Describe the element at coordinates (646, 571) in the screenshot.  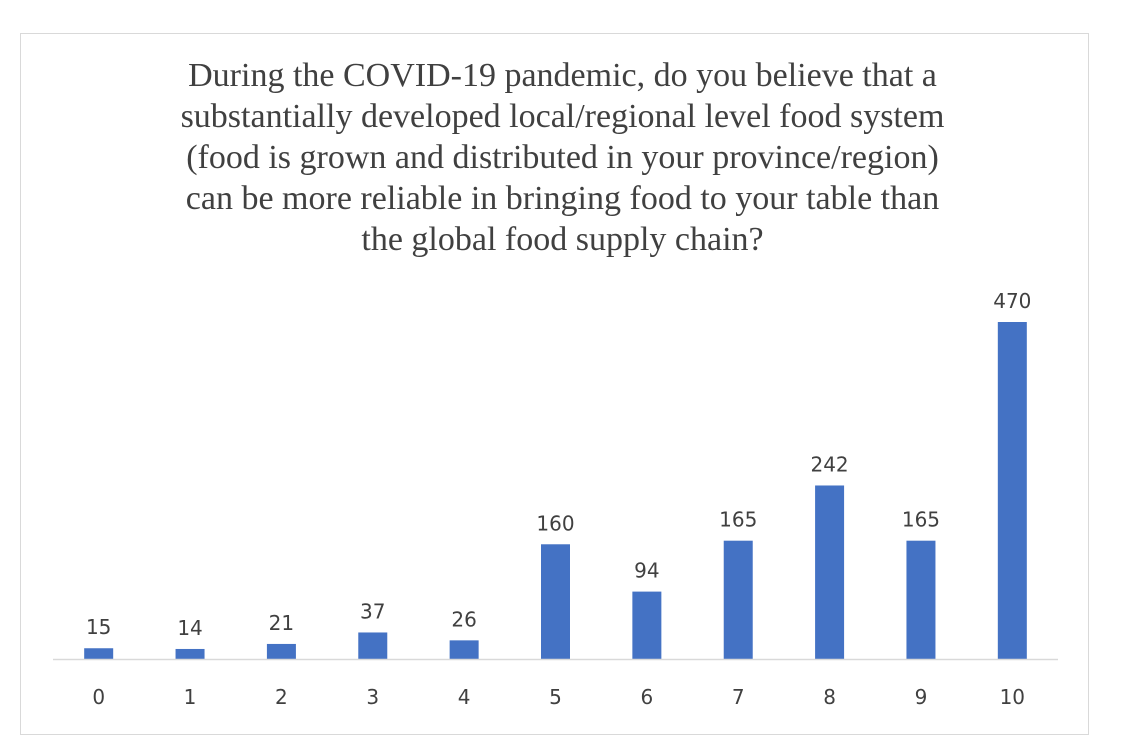
I see `data-label-6: 94` at that location.